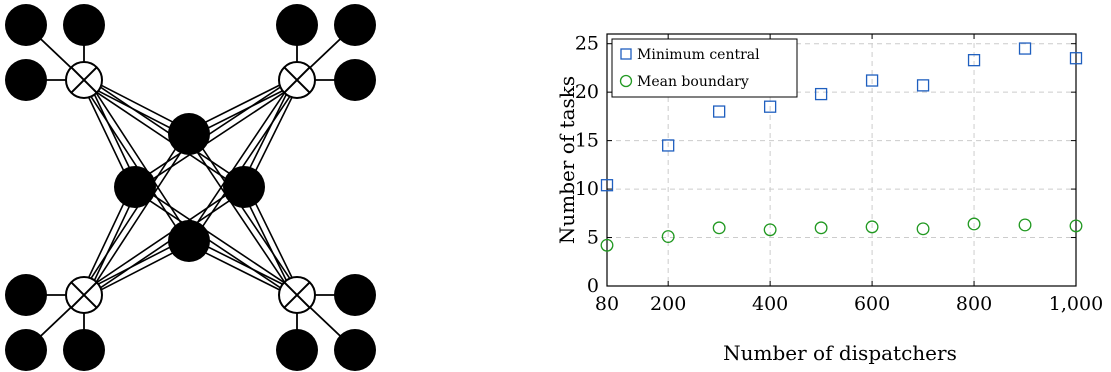 The height and width of the screenshot is (372, 1111). Describe the element at coordinates (626, 54) in the screenshot. I see `legend-marker-central` at that location.